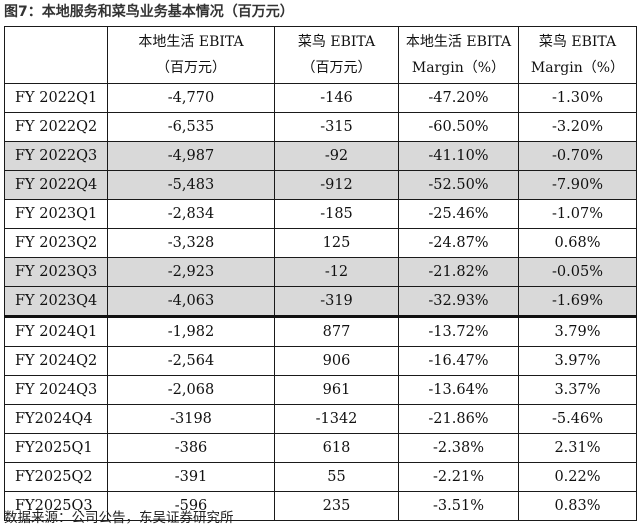  Describe the element at coordinates (577, 272) in the screenshot. I see `cainiao-margin-cell: -0.05%` at that location.